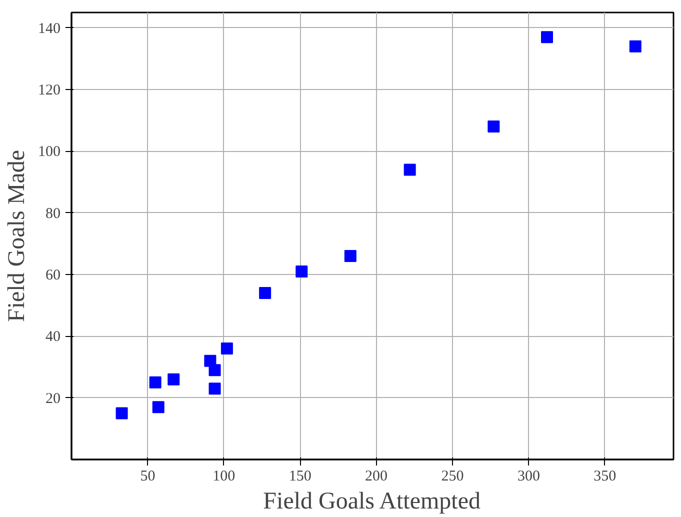 The width and height of the screenshot is (681, 517). What do you see at coordinates (53, 337) in the screenshot?
I see `y-tick-label: 40` at bounding box center [53, 337].